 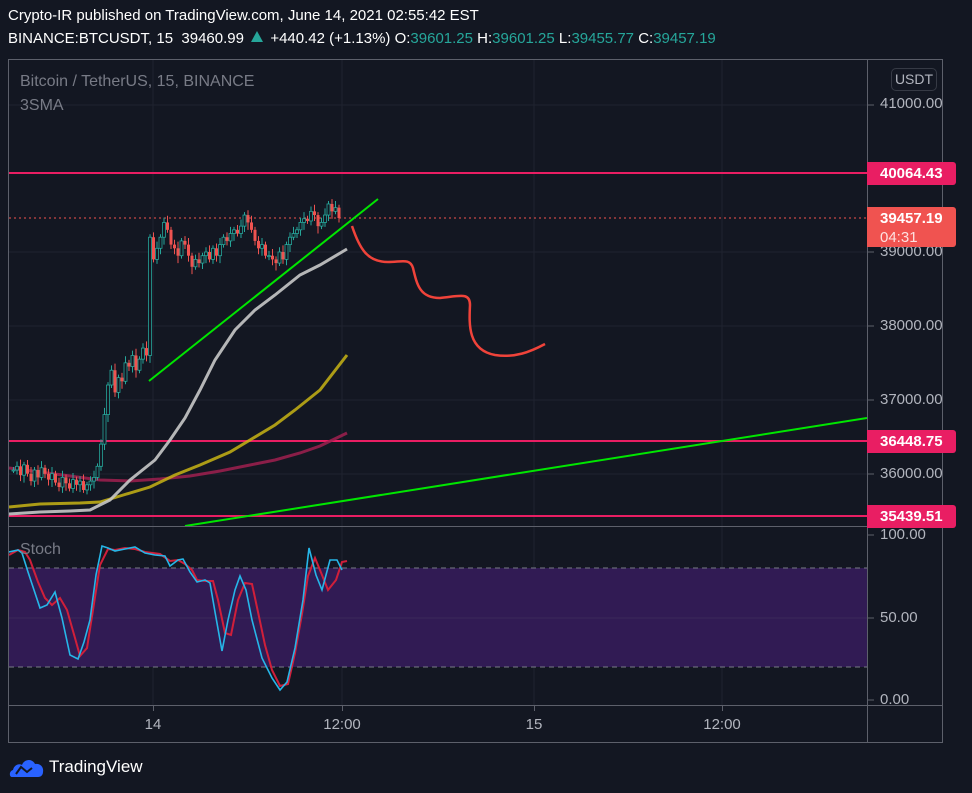 What do you see at coordinates (263, 290) in the screenshot?
I see `trendline-short` at bounding box center [263, 290].